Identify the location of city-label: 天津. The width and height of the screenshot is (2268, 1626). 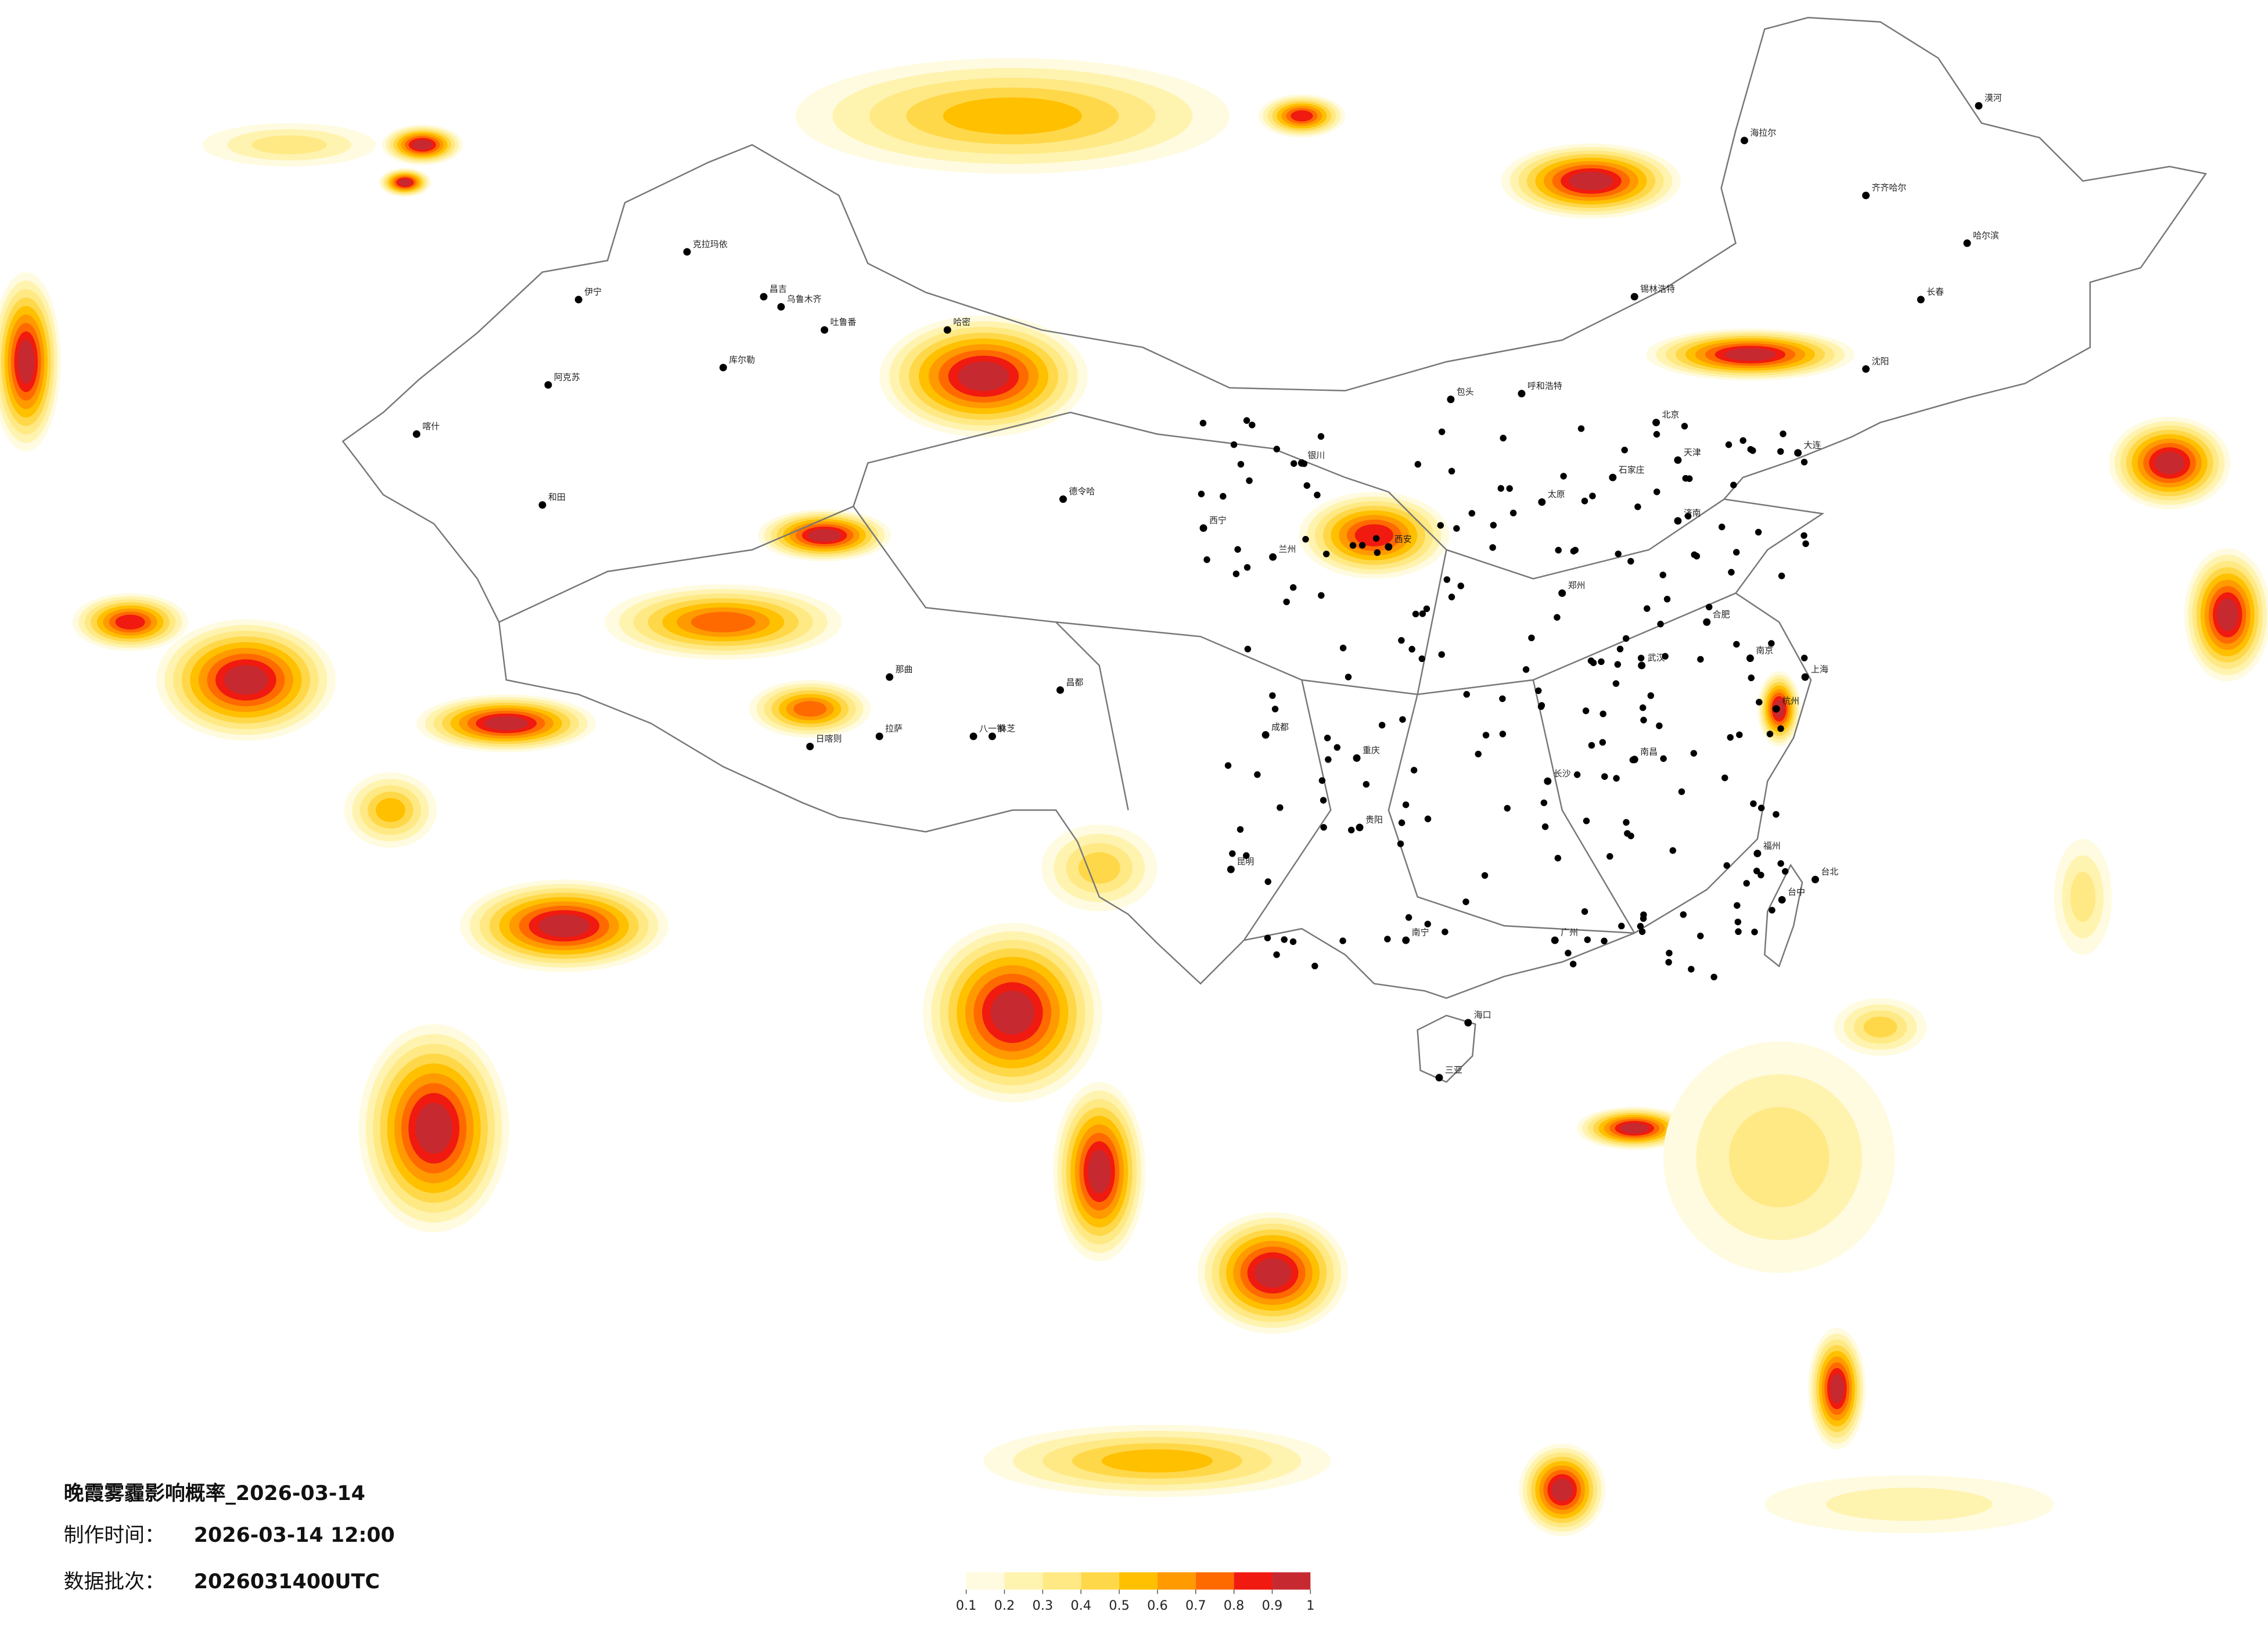
(1692, 452).